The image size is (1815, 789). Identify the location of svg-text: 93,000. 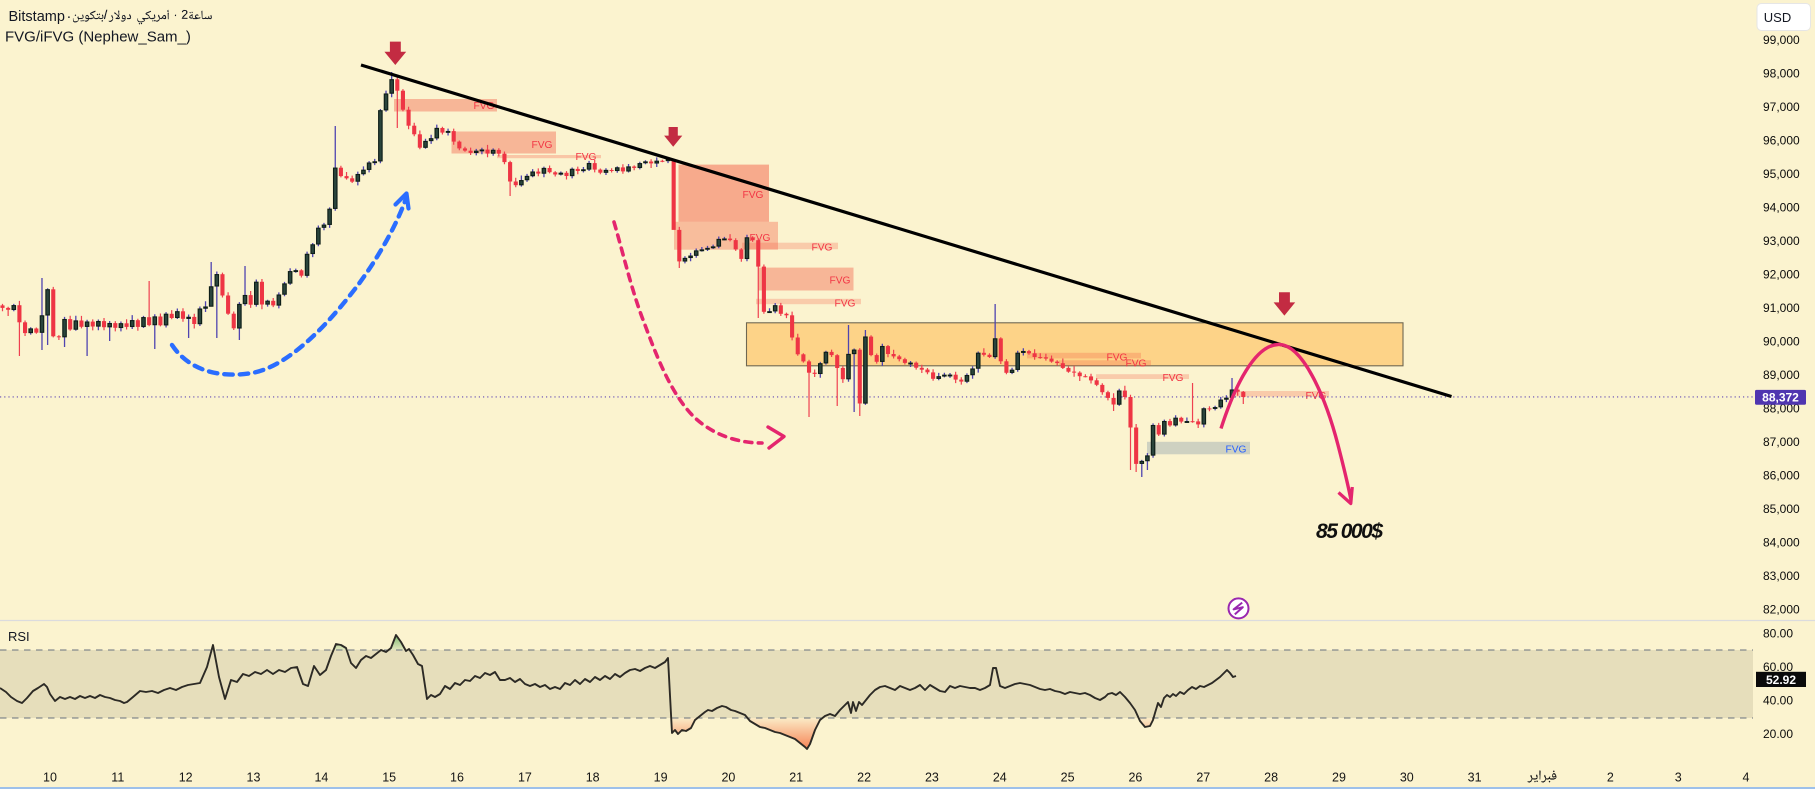
(1781, 241).